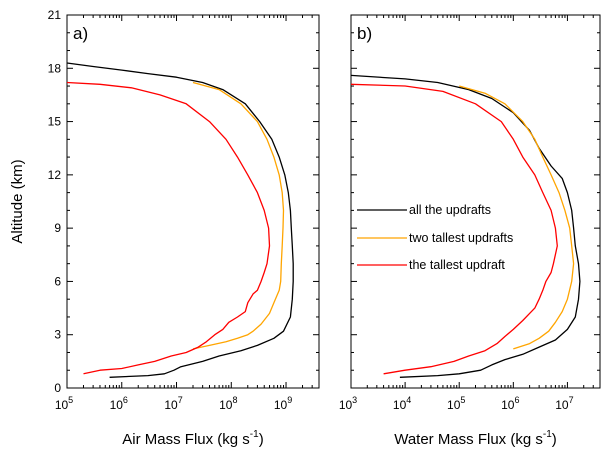 This screenshot has width=603, height=449. What do you see at coordinates (57, 281) in the screenshot?
I see `y-tick-label: 6` at bounding box center [57, 281].